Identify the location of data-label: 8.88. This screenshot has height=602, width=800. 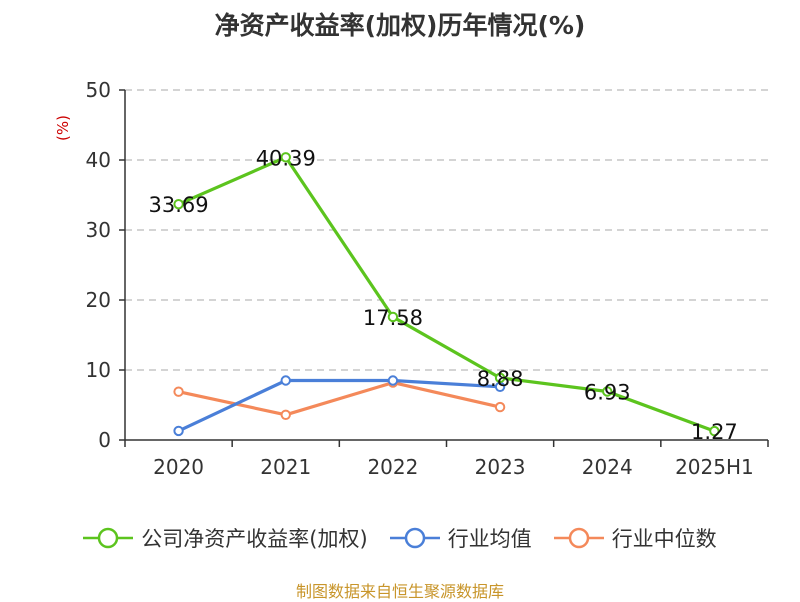
(500, 379).